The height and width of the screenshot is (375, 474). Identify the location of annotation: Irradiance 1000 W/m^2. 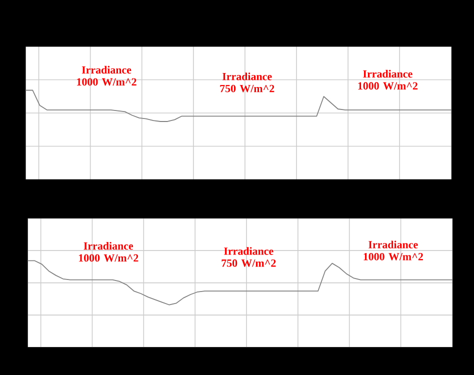
(108, 252).